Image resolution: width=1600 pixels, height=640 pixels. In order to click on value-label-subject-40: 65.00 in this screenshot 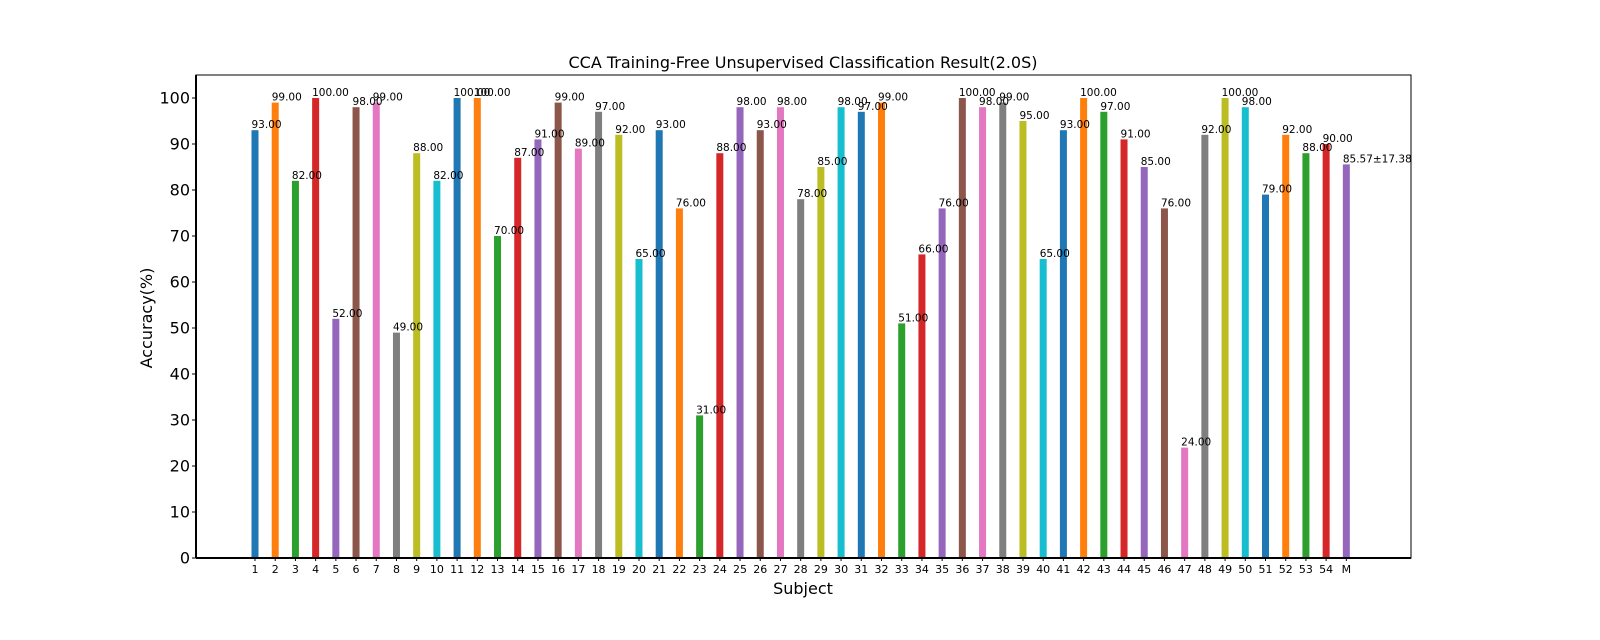, I will do `click(1055, 254)`.